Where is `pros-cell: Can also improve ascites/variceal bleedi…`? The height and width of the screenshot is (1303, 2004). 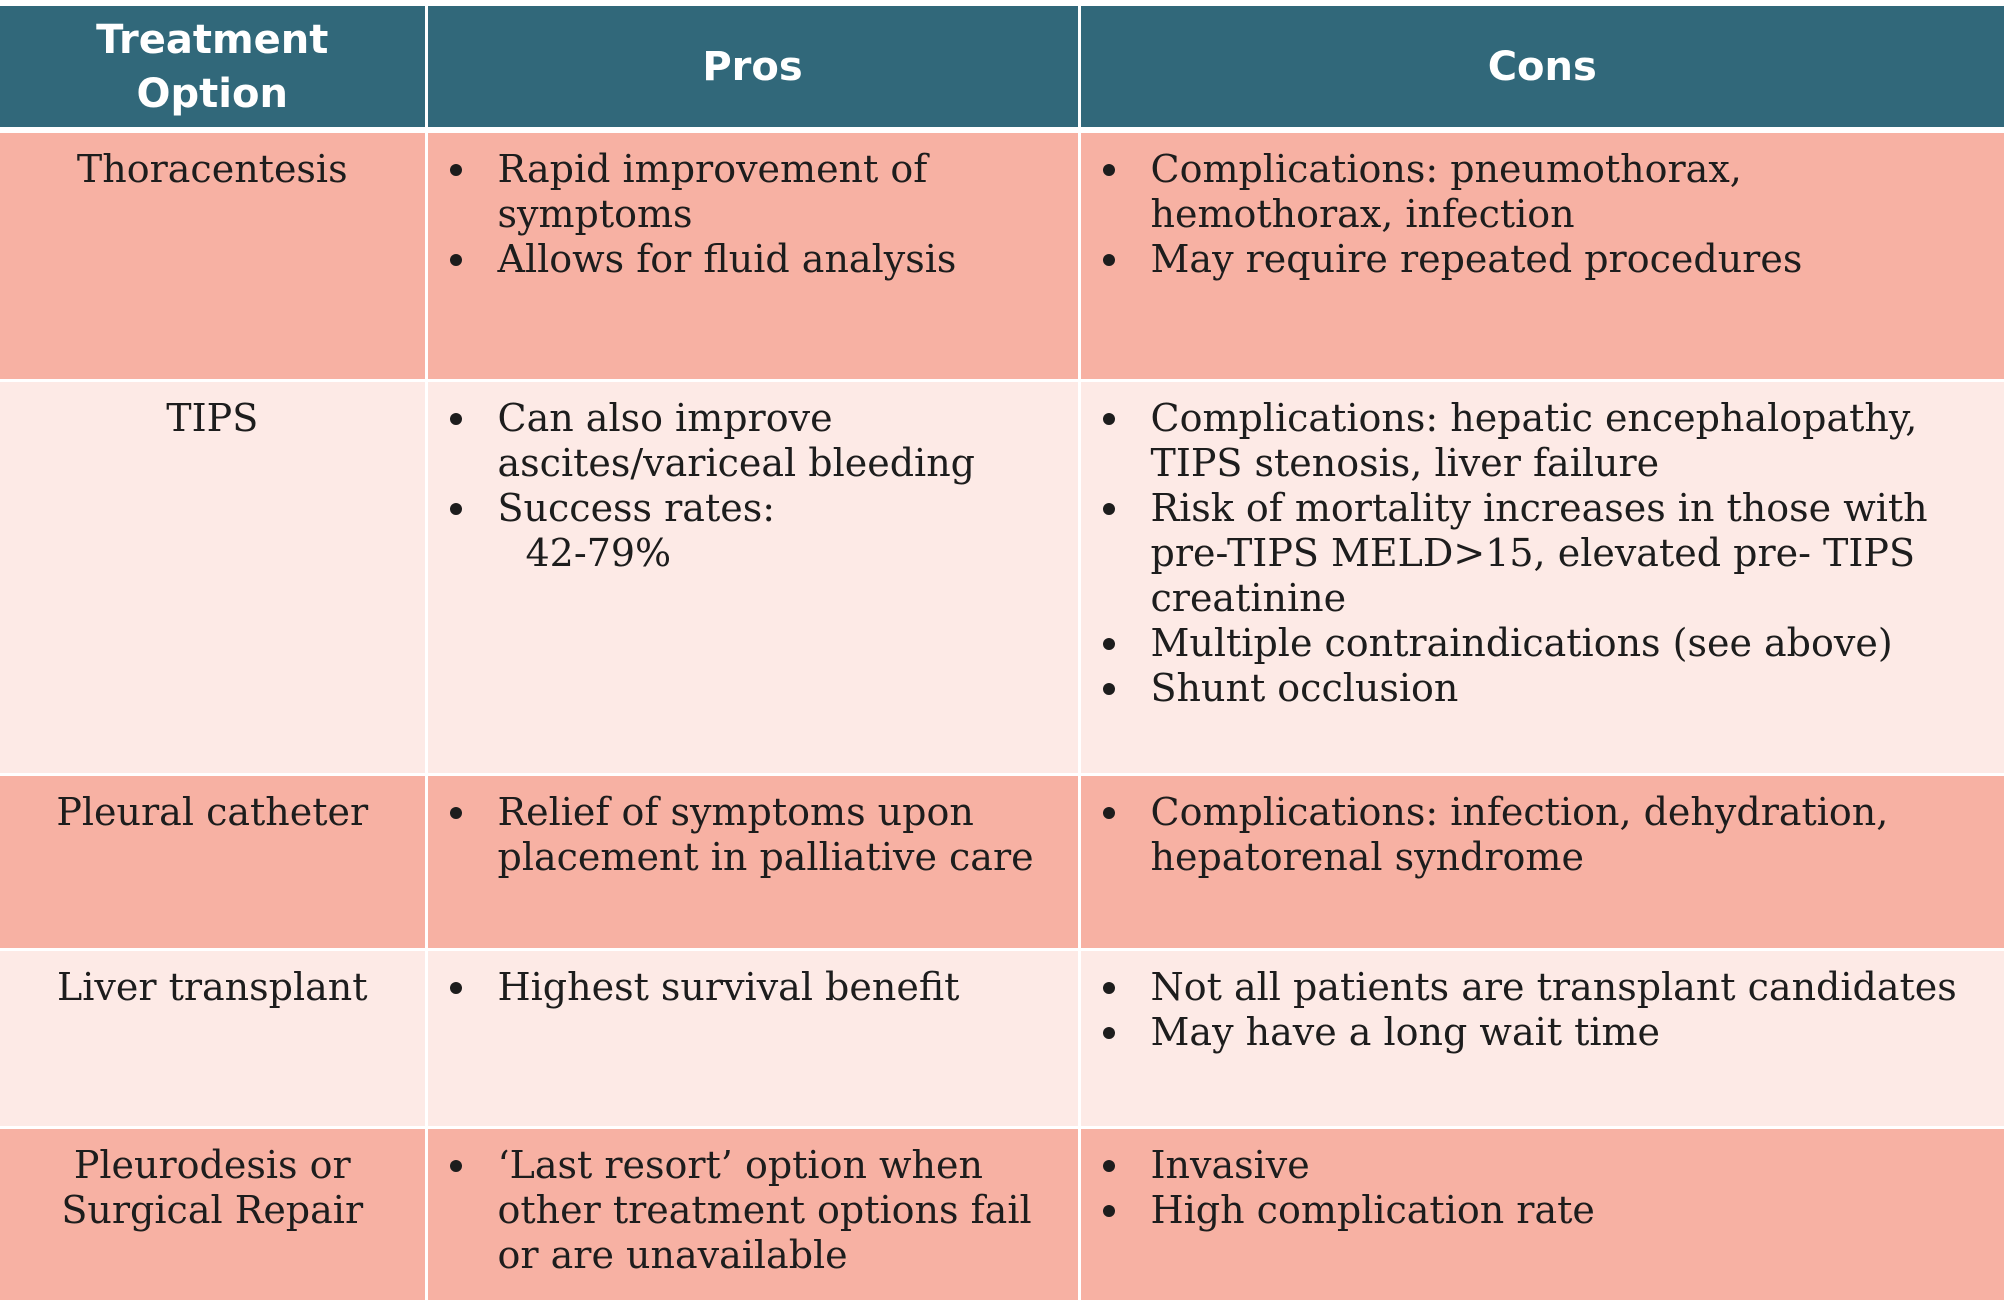
pros-cell: Can also improve ascites/variceal bleedi… is located at coordinates (753, 578).